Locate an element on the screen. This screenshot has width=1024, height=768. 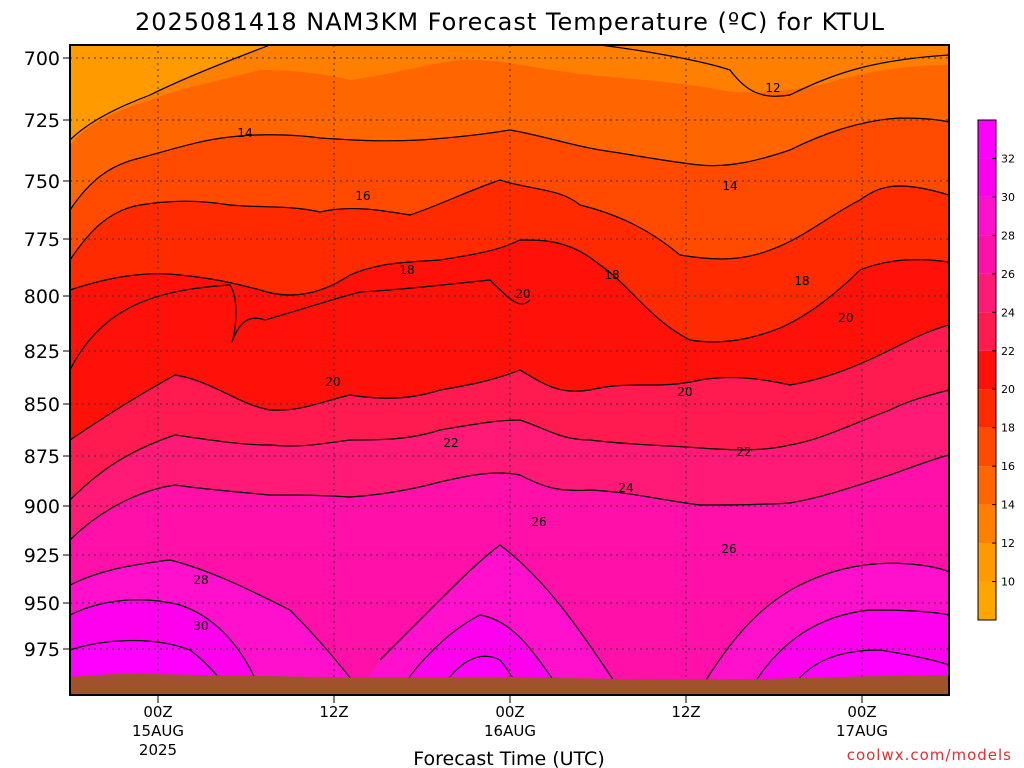
x-tick-date: 17AUG is located at coordinates (862, 731).